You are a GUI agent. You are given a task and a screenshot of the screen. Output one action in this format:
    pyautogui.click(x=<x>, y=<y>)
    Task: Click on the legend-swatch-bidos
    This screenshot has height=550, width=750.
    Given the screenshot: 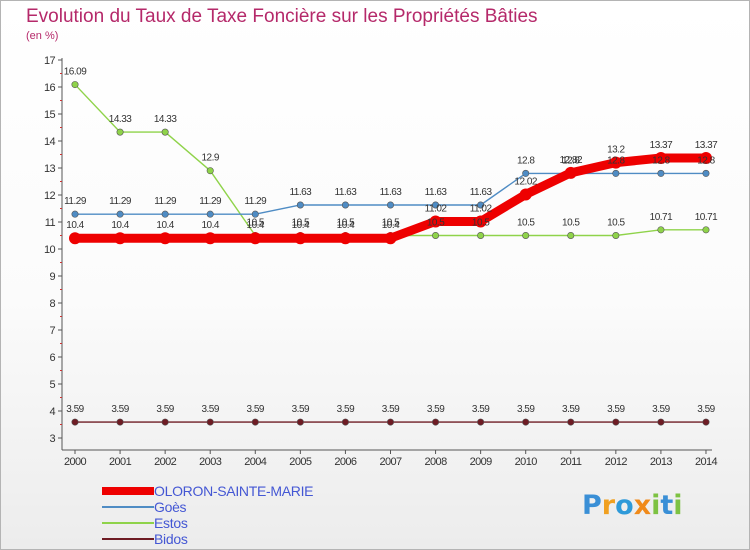 What is the action you would take?
    pyautogui.click(x=128, y=539)
    